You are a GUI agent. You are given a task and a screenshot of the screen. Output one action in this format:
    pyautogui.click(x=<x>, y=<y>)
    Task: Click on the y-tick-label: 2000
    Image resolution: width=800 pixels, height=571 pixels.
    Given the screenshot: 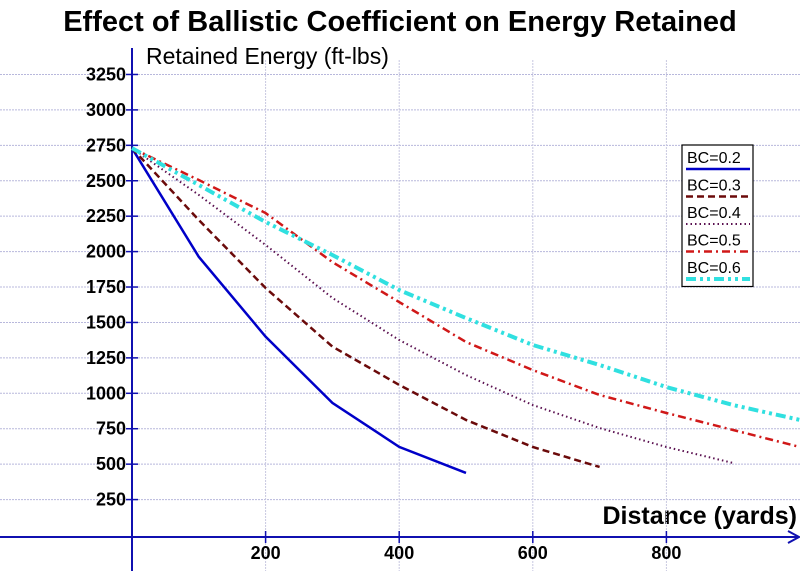 What is the action you would take?
    pyautogui.click(x=106, y=252)
    